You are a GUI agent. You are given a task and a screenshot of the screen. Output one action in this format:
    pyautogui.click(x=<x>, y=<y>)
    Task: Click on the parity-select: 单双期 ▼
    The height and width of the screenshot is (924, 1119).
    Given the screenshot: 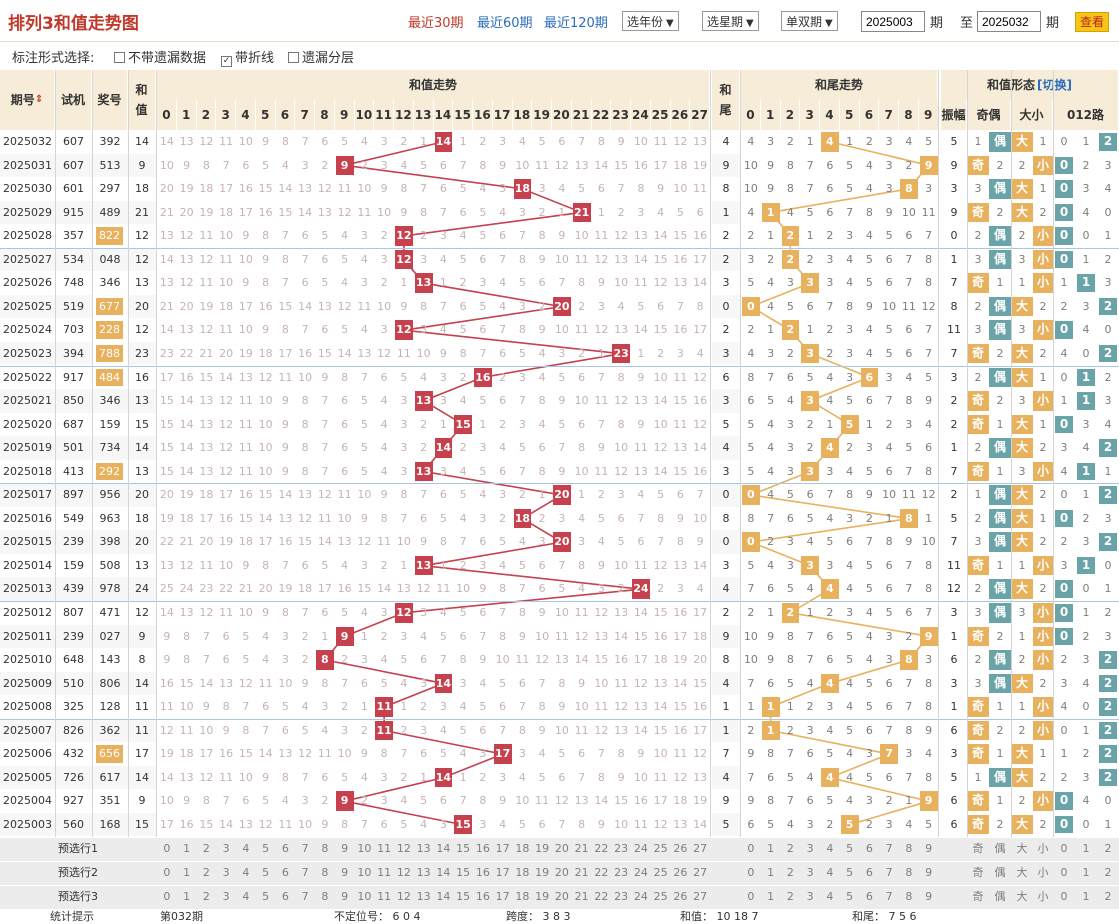 What is the action you would take?
    pyautogui.click(x=809, y=21)
    